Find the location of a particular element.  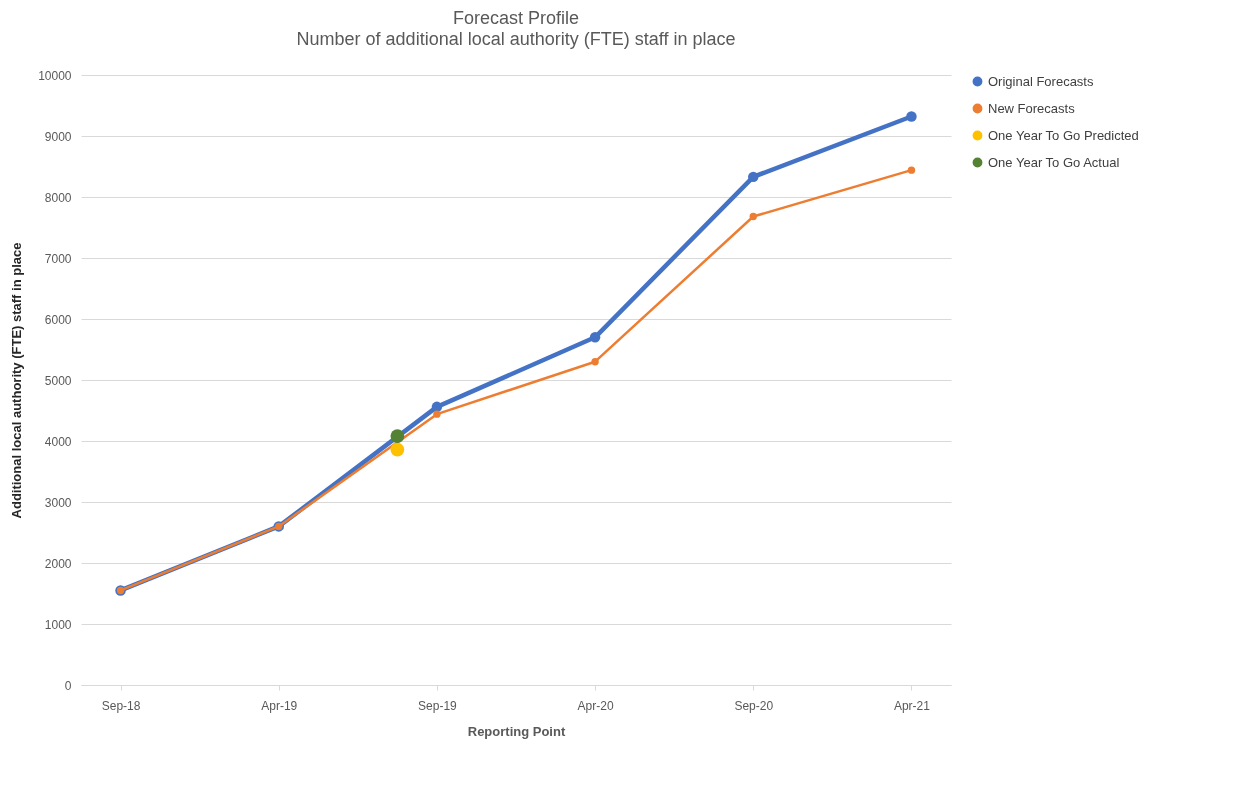

y-tick-label: 2000 is located at coordinates (58, 563).